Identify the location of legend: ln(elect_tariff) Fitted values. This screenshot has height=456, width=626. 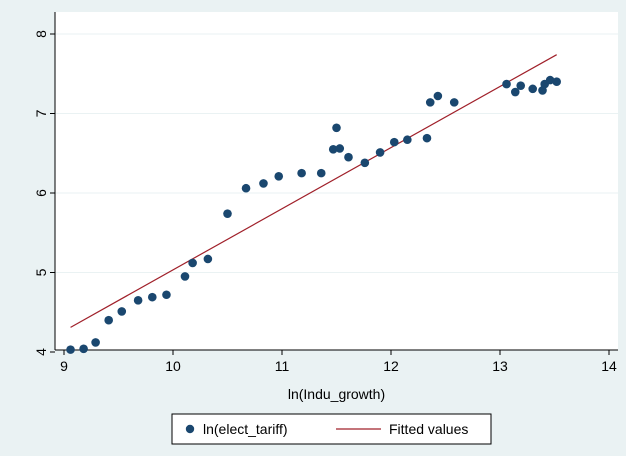
(331, 429).